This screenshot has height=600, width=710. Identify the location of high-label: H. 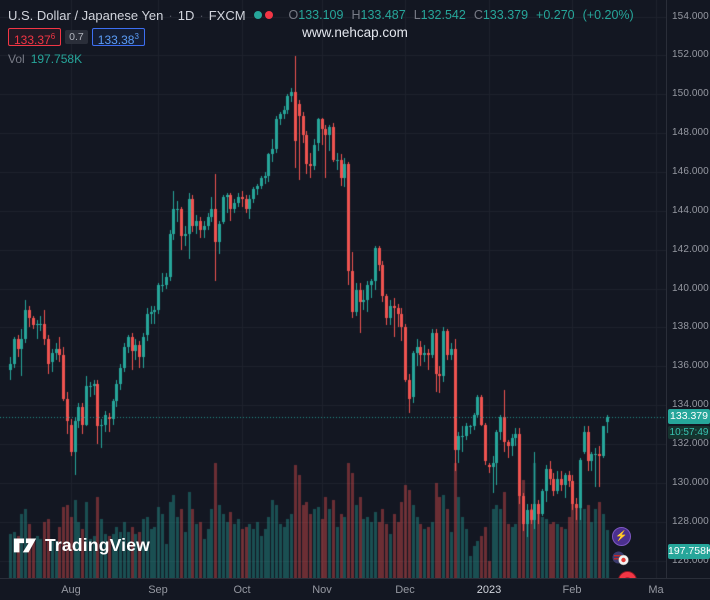
(356, 15).